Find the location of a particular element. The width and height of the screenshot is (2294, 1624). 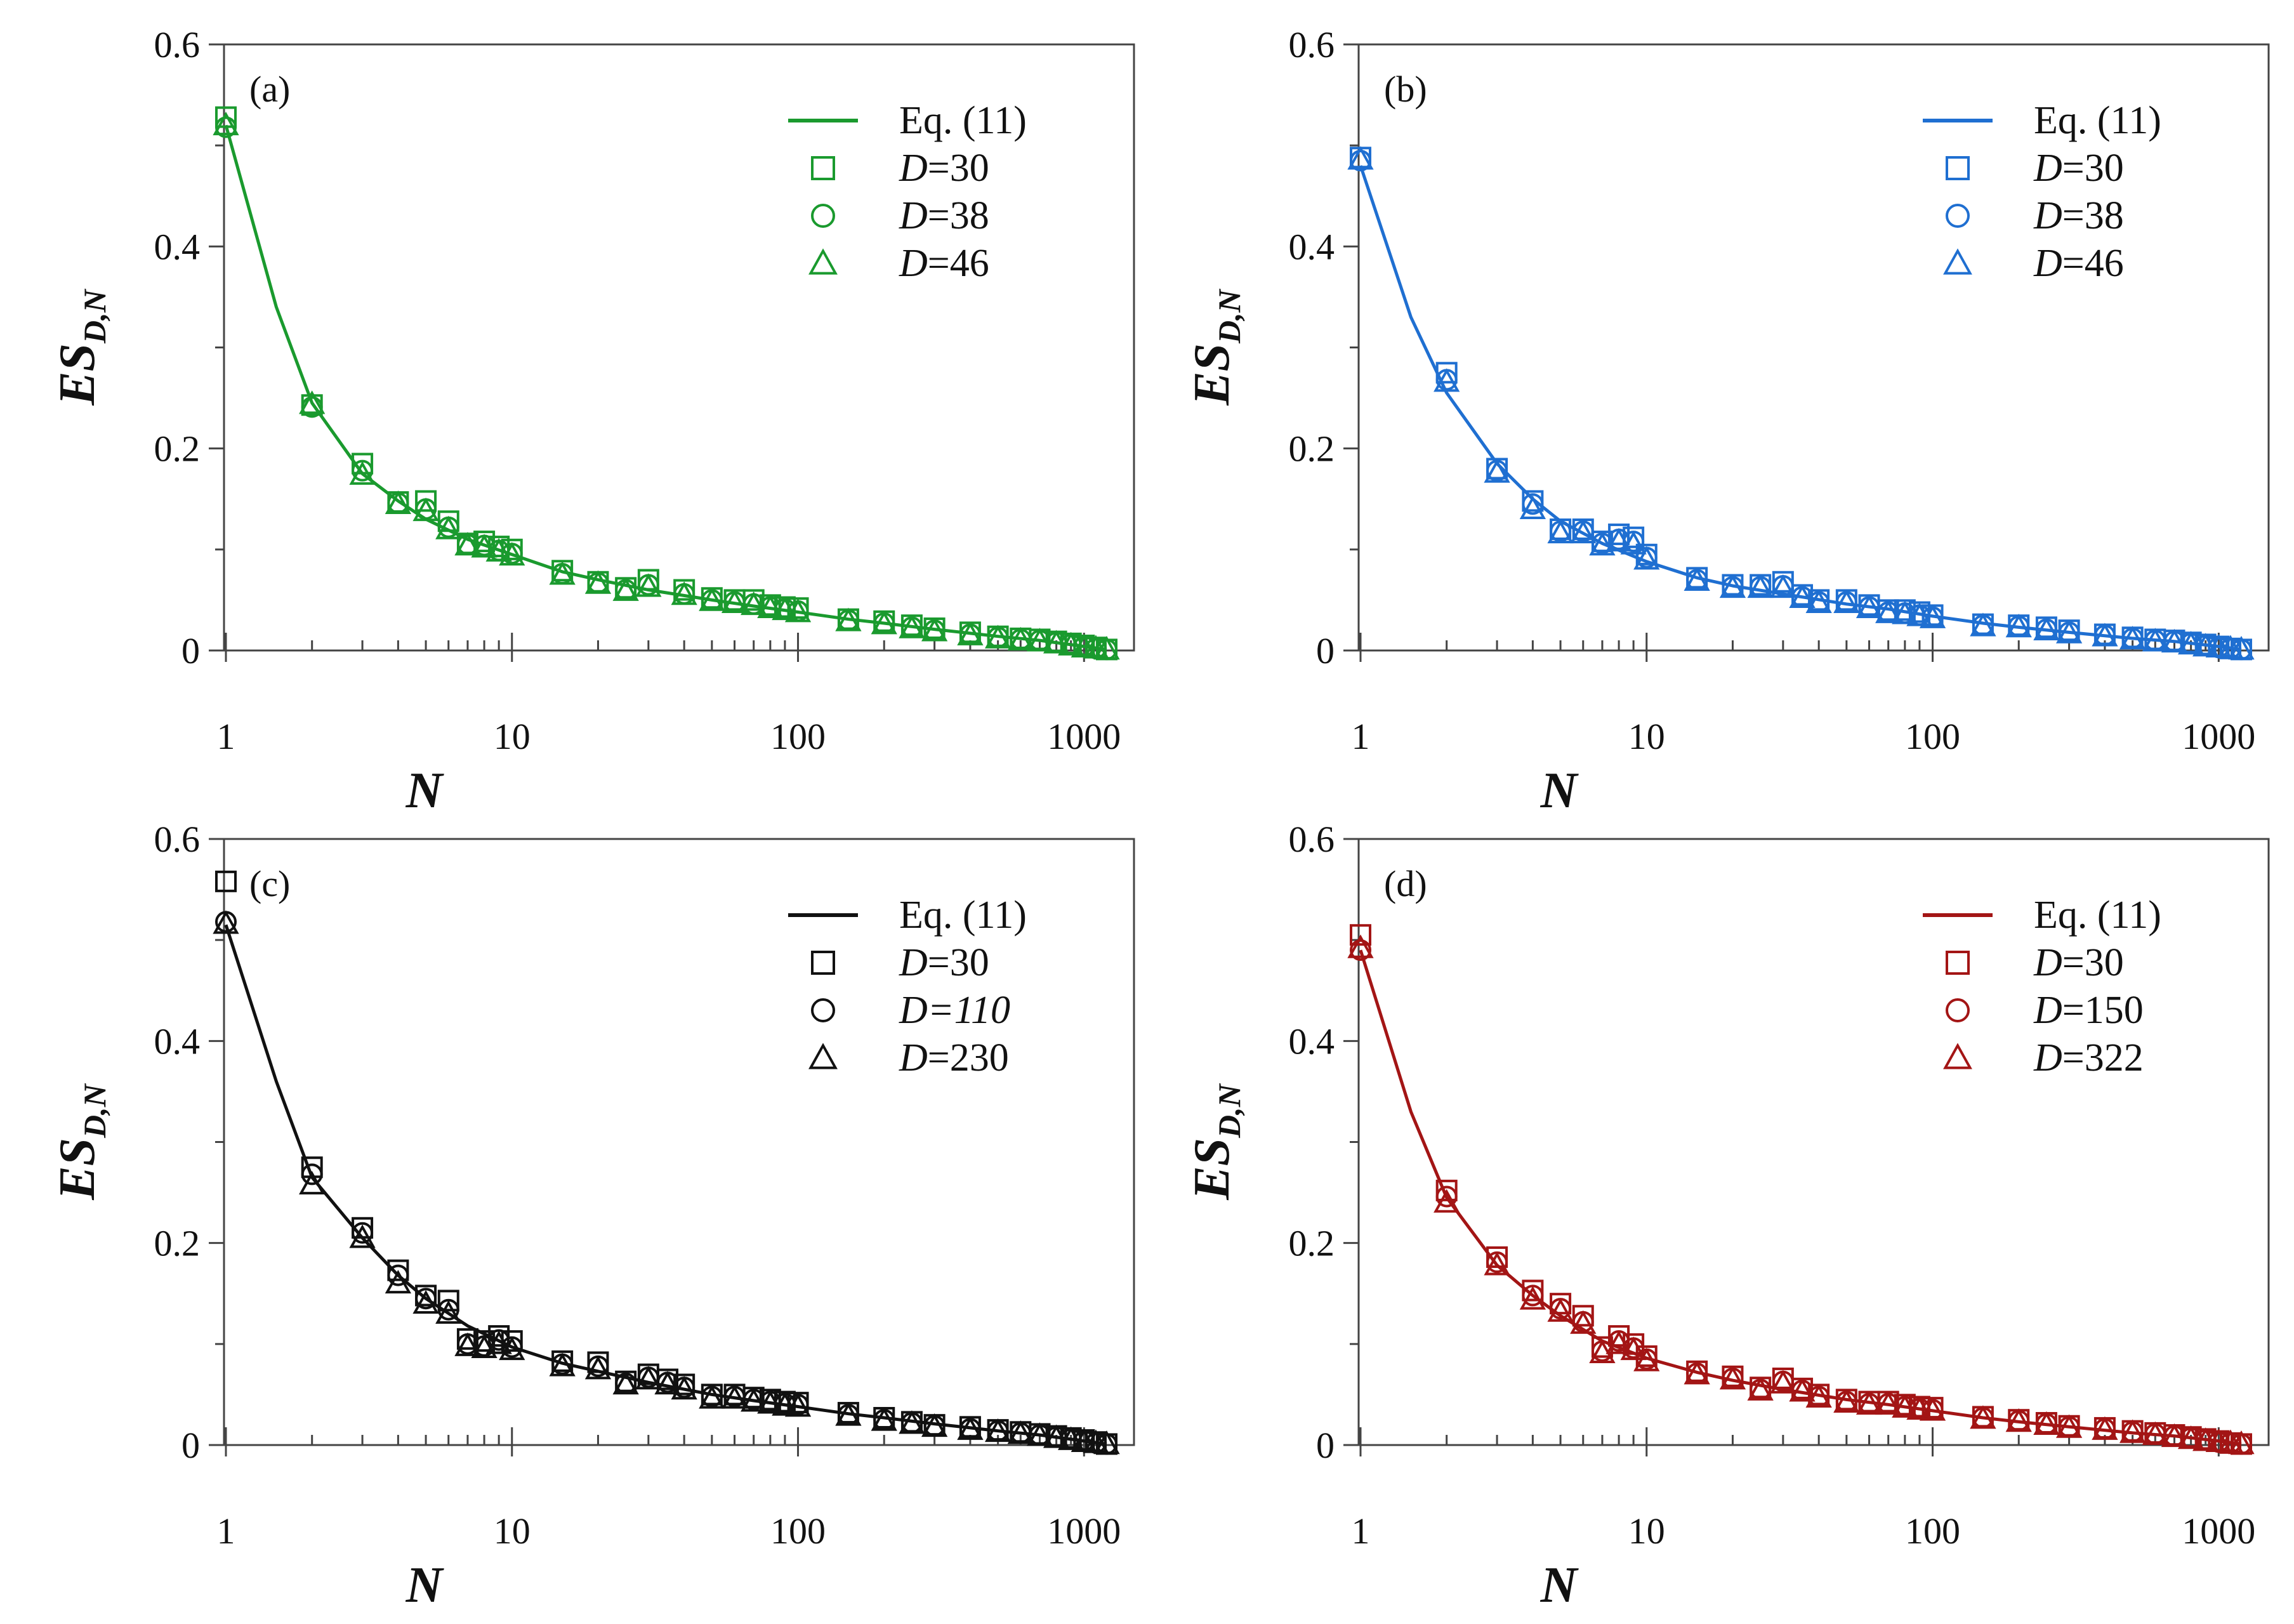

legend-label-triangle: D=46 is located at coordinates (944, 264).